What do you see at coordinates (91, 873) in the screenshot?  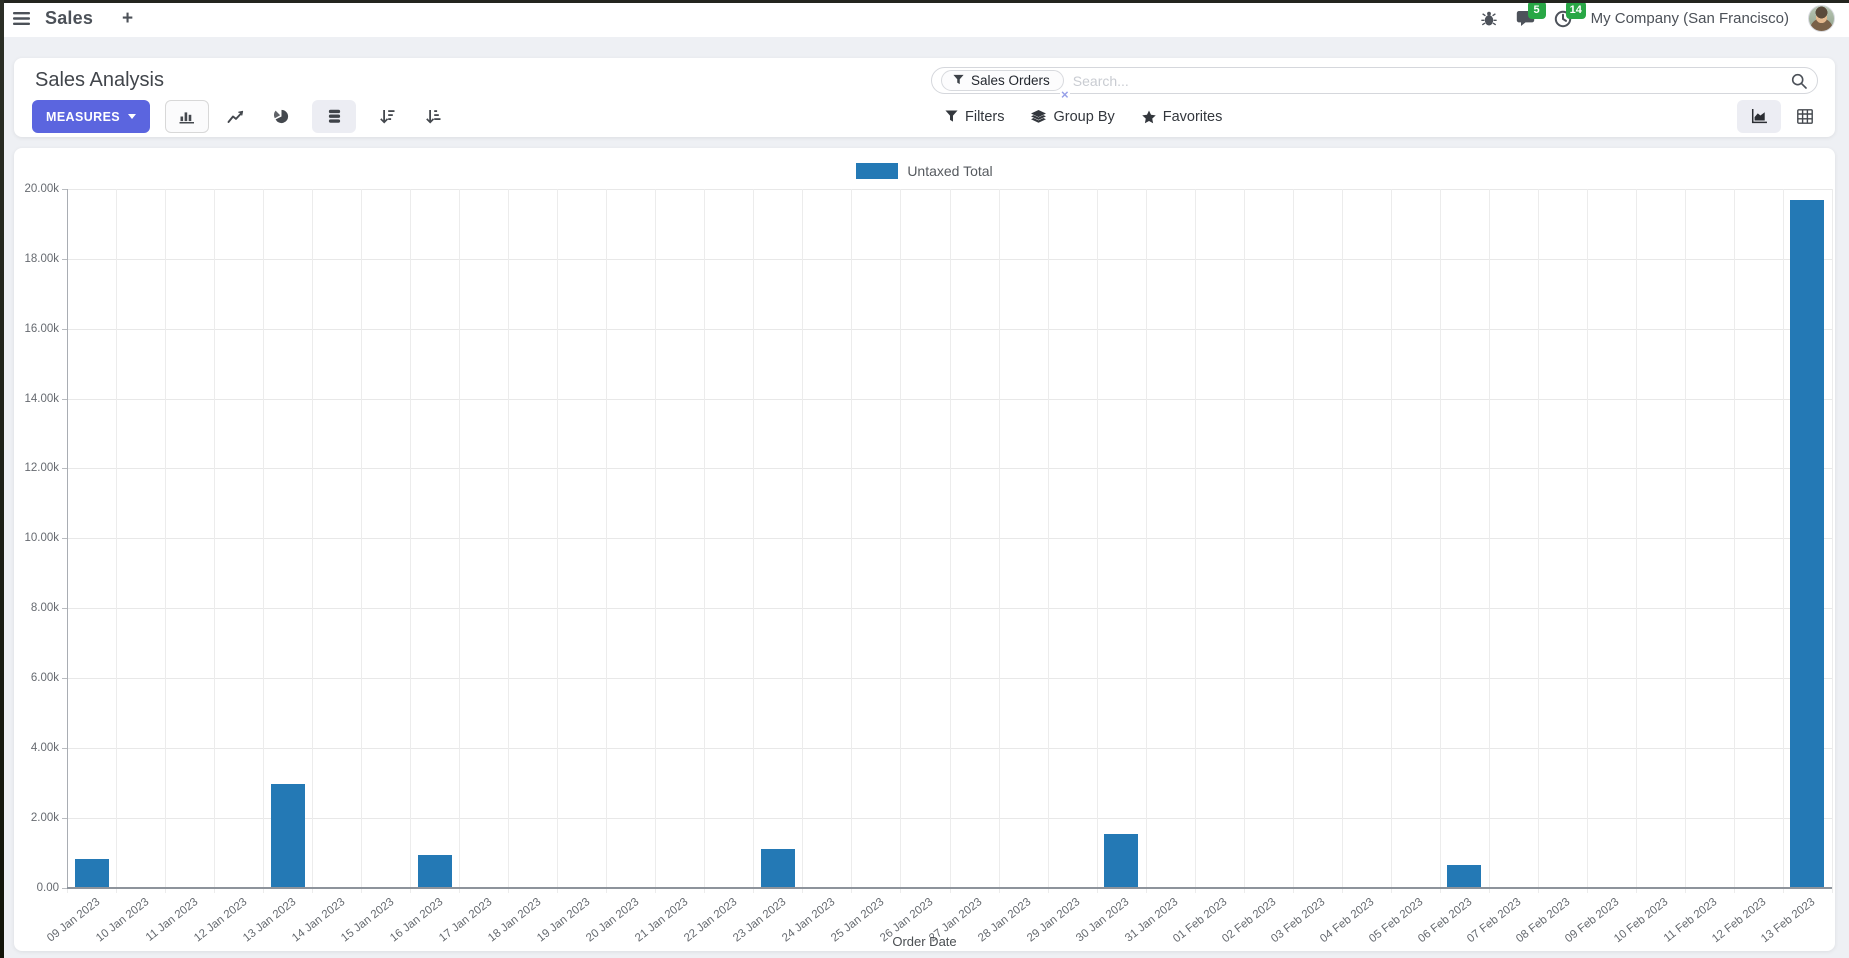 I see `bar-09 Jan 2023` at bounding box center [91, 873].